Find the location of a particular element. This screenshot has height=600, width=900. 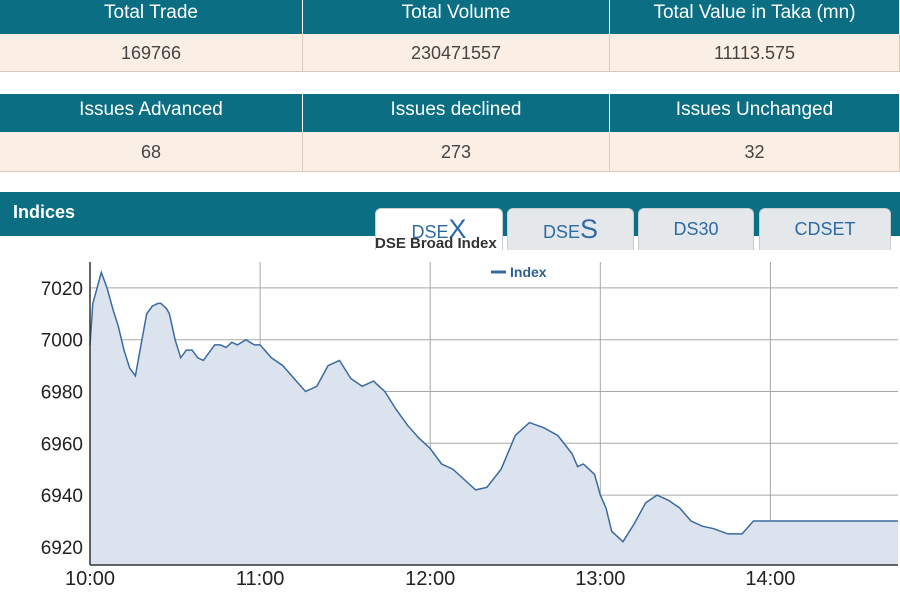

value-issues-advanced: 68 is located at coordinates (151, 152).